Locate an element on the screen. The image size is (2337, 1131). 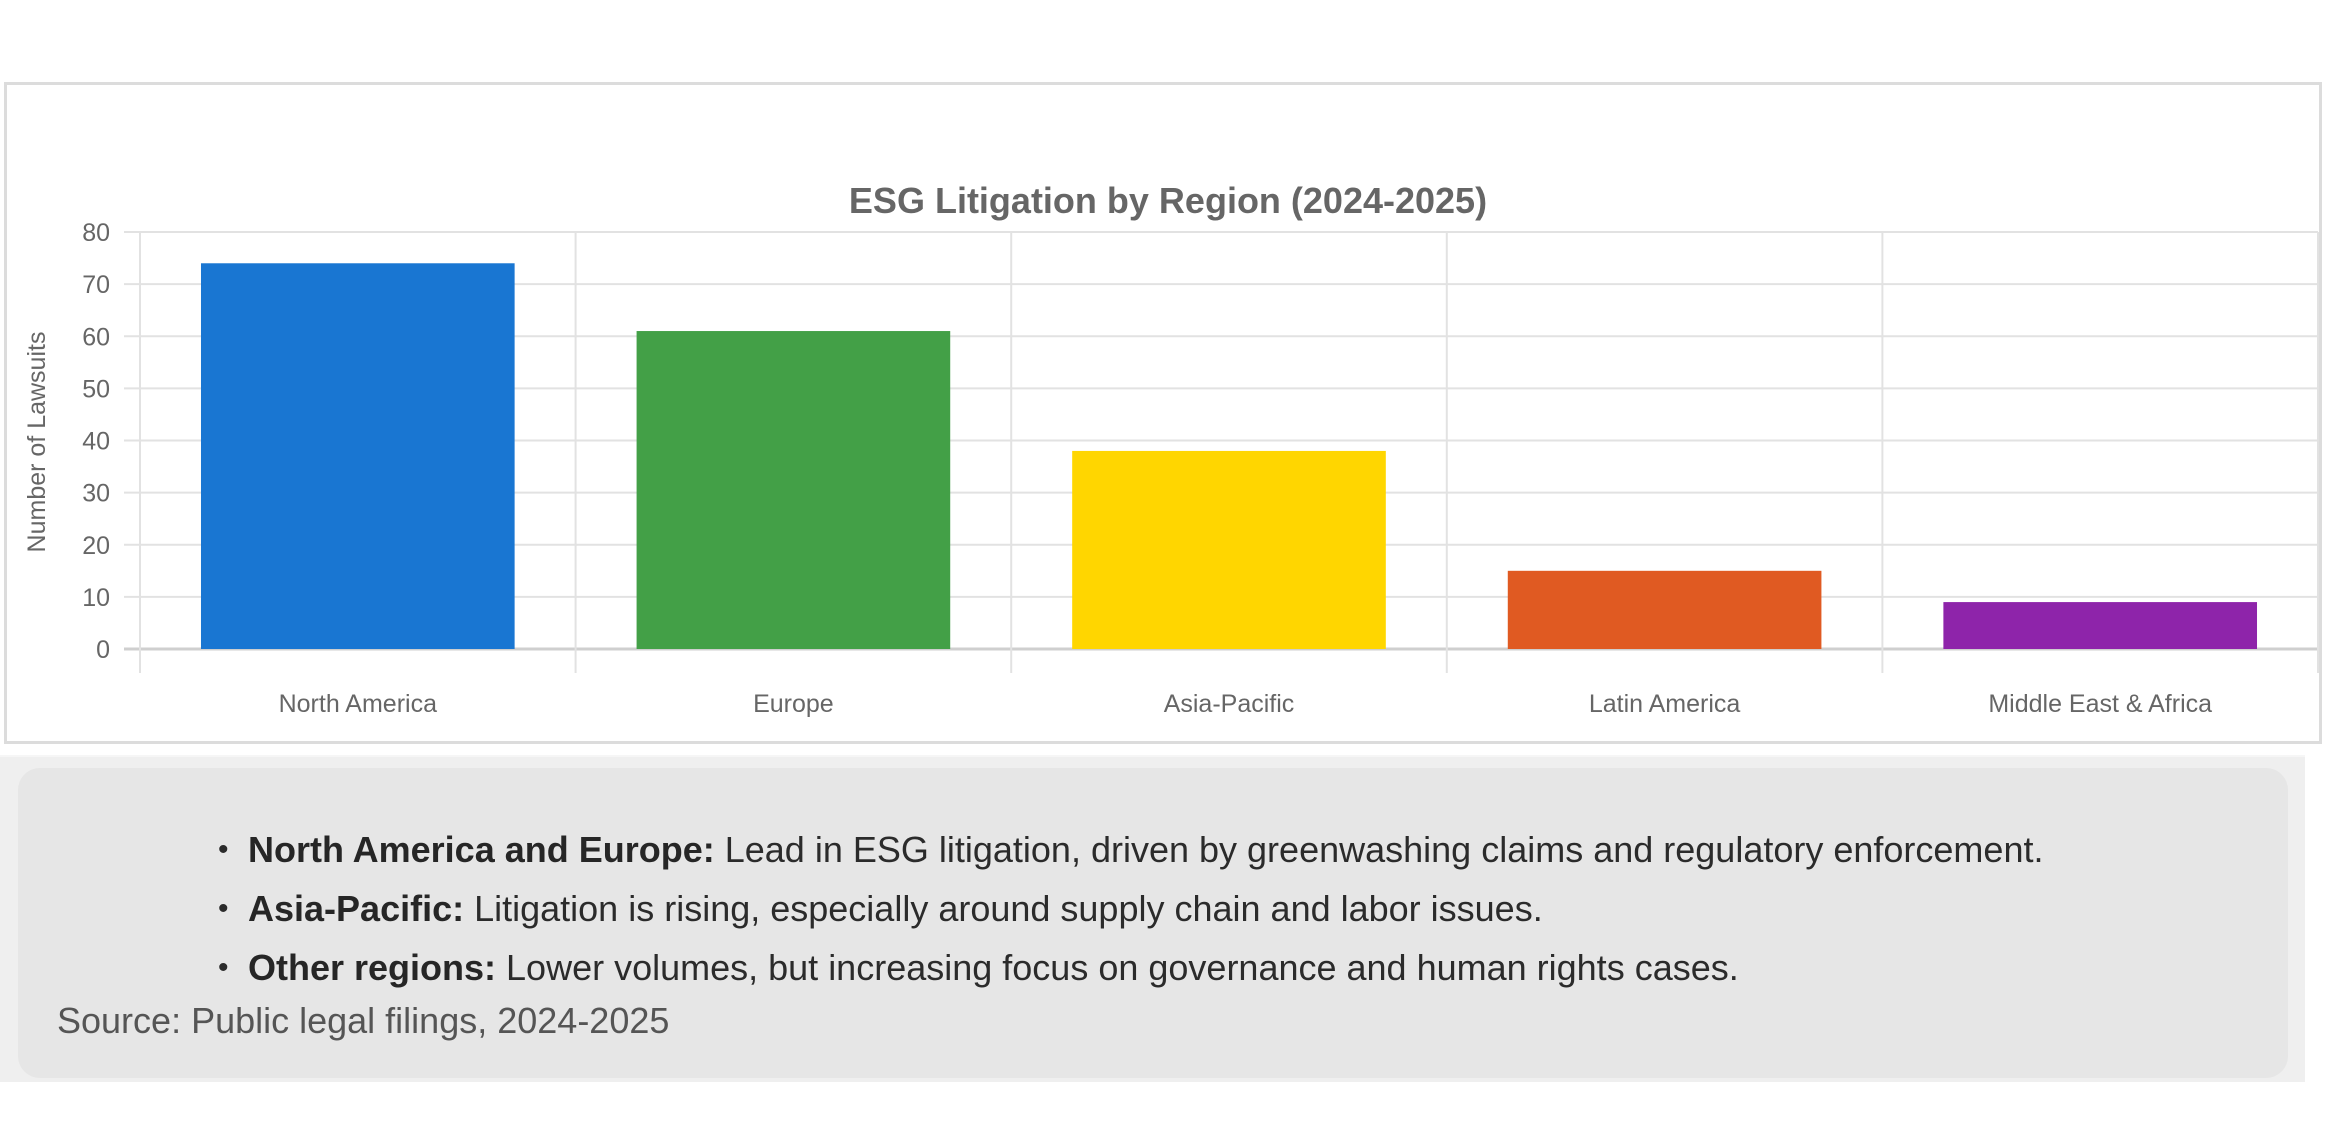
x-tick-label: Asia-Pacific is located at coordinates (1229, 704).